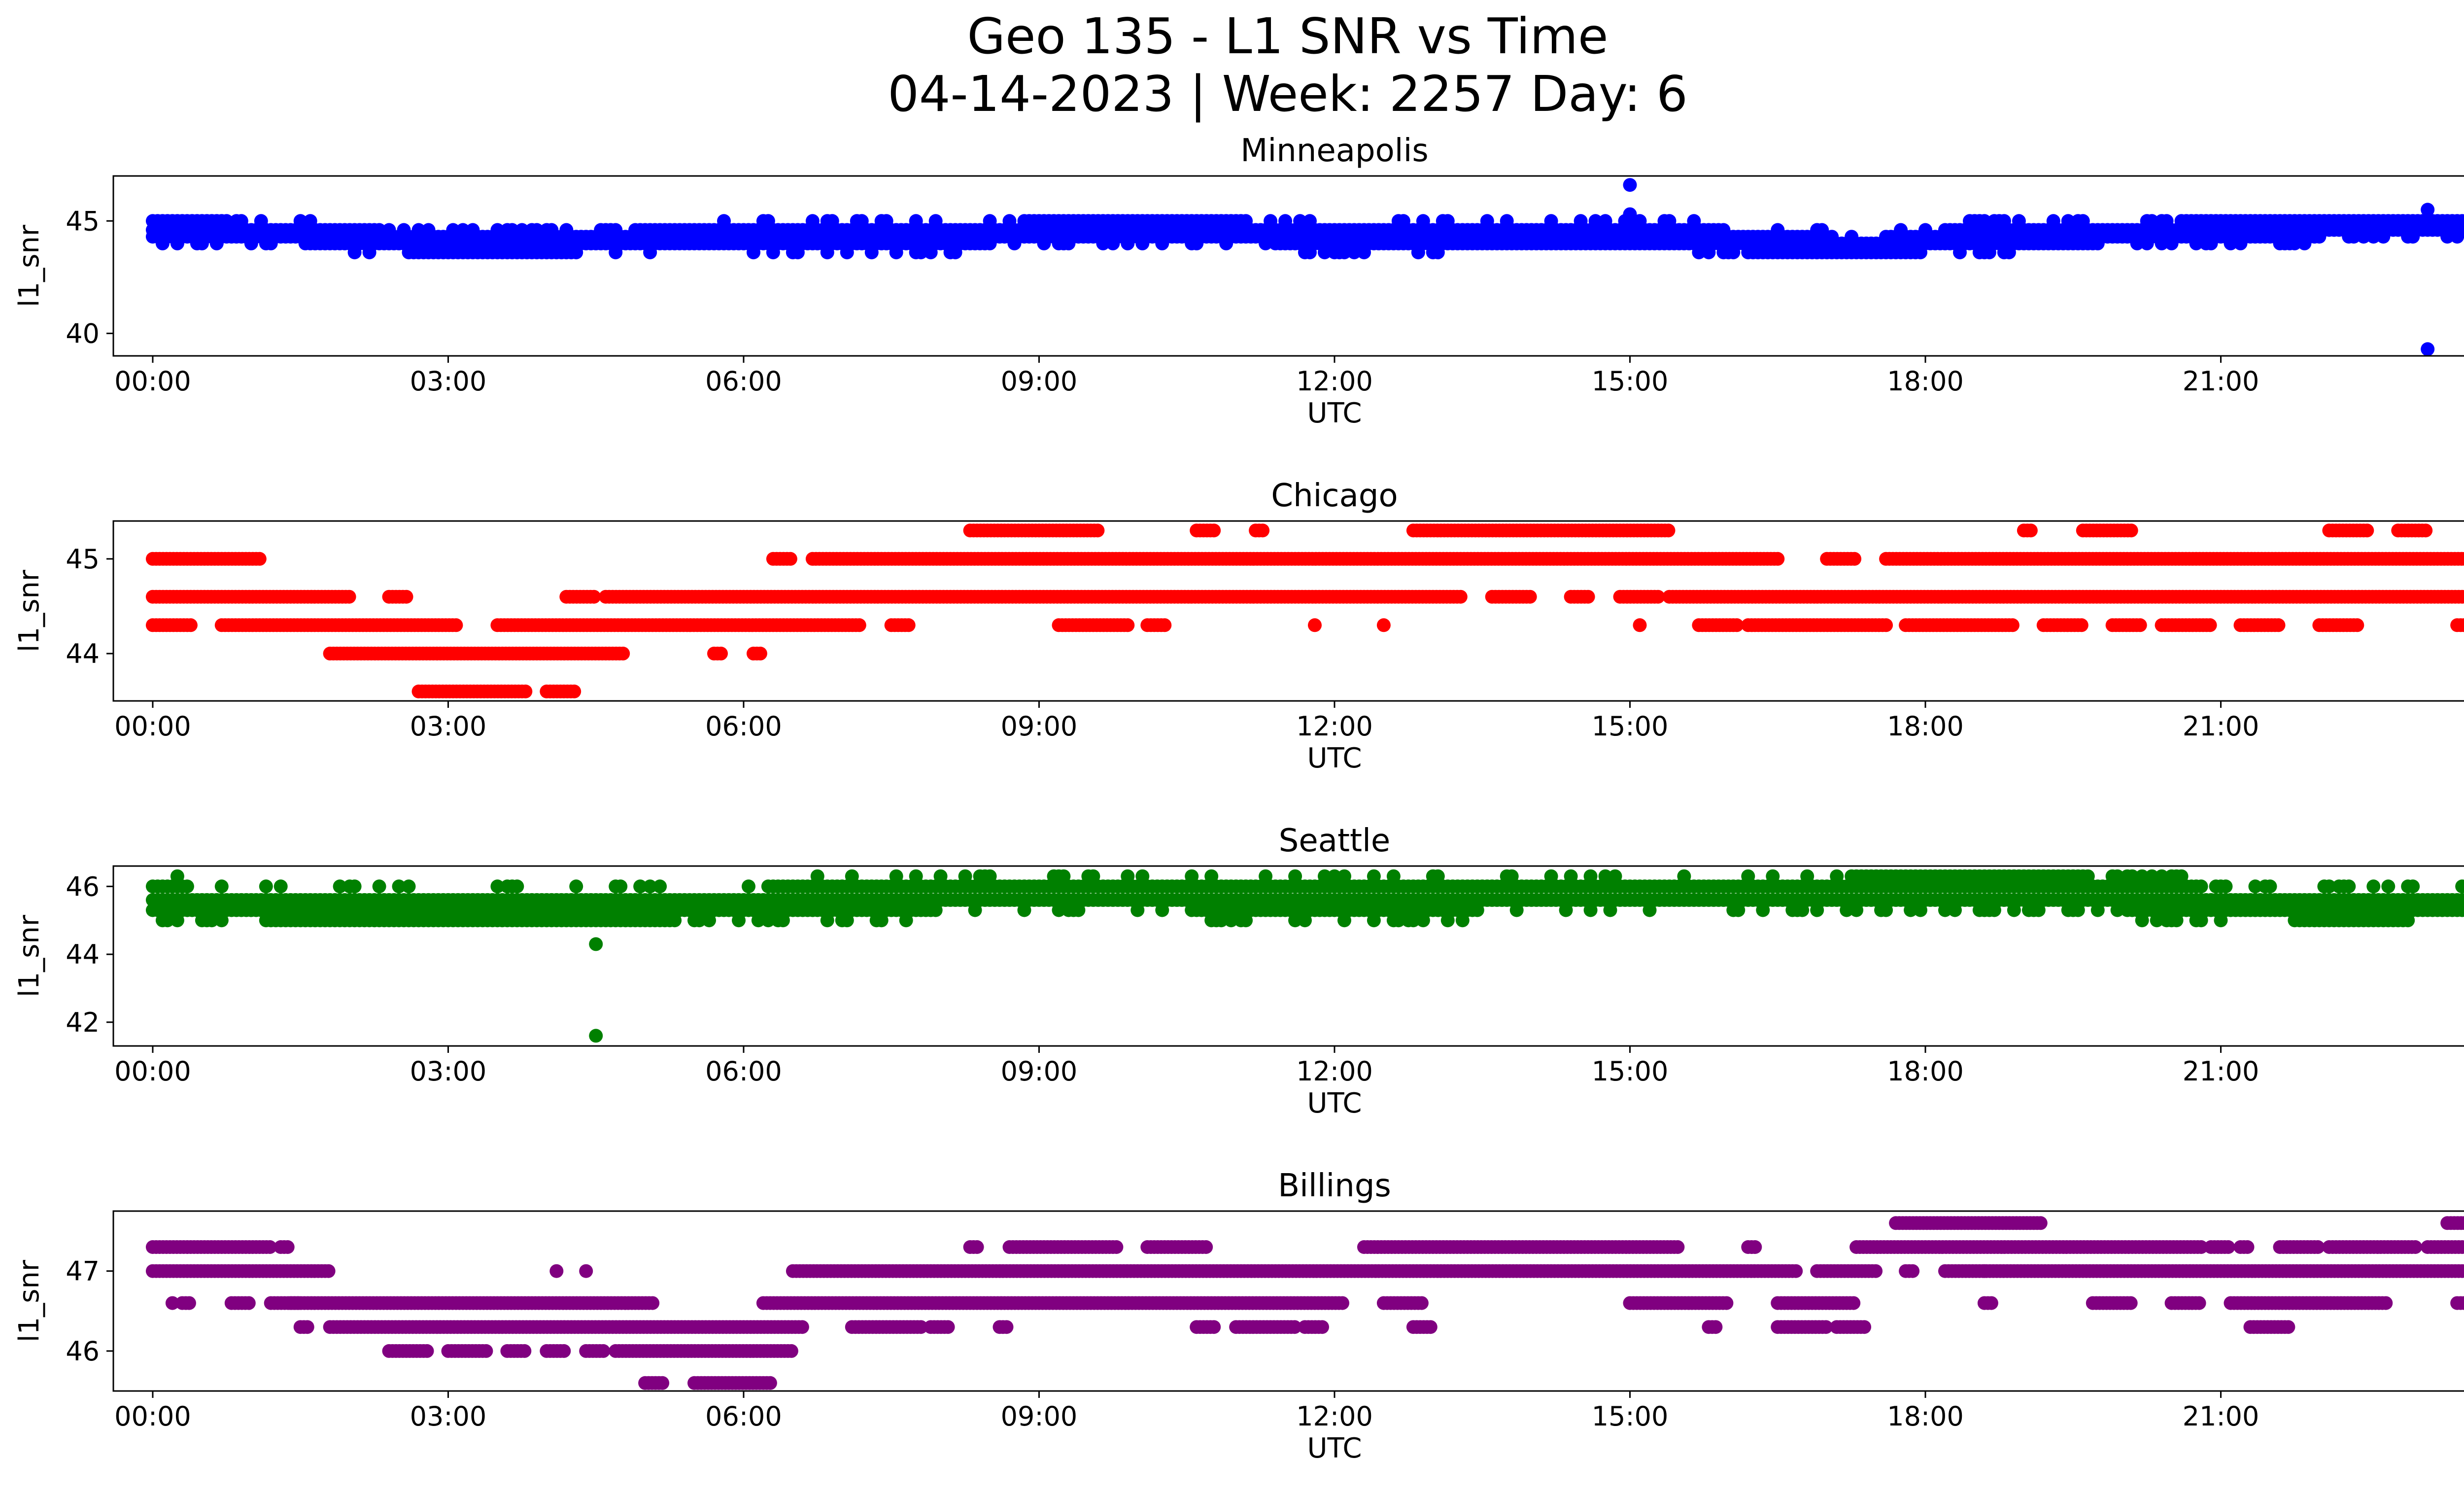 Image resolution: width=2464 pixels, height=1495 pixels. What do you see at coordinates (1039, 1071) in the screenshot?
I see `x-tick-label: 09:00` at bounding box center [1039, 1071].